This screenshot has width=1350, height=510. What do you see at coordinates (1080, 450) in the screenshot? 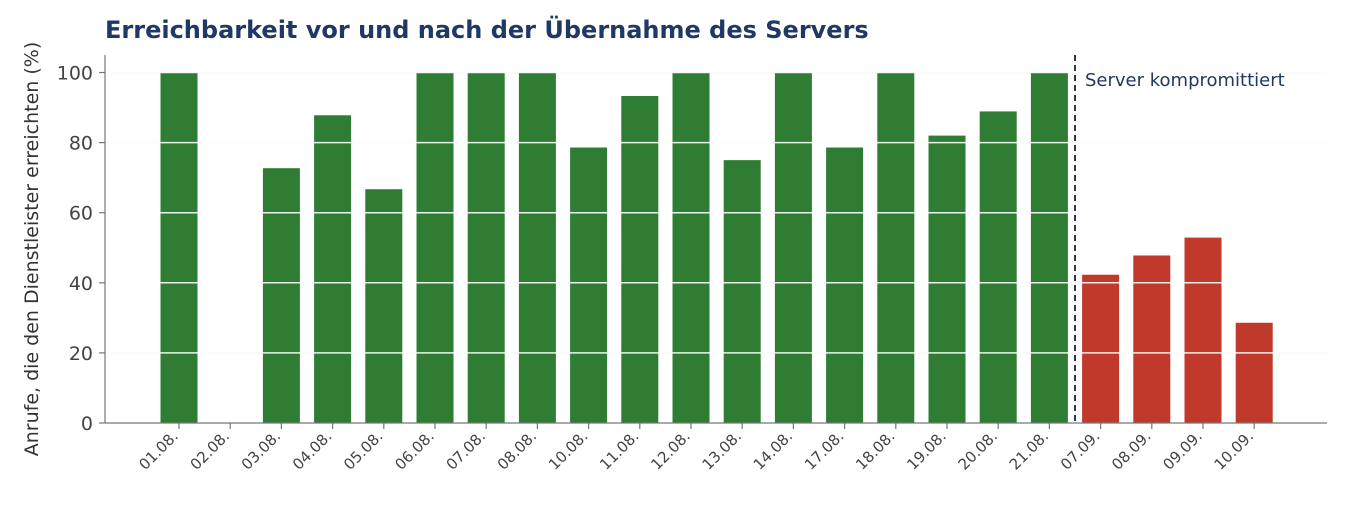
I see `x-tick-label: 07.09.` at bounding box center [1080, 450].